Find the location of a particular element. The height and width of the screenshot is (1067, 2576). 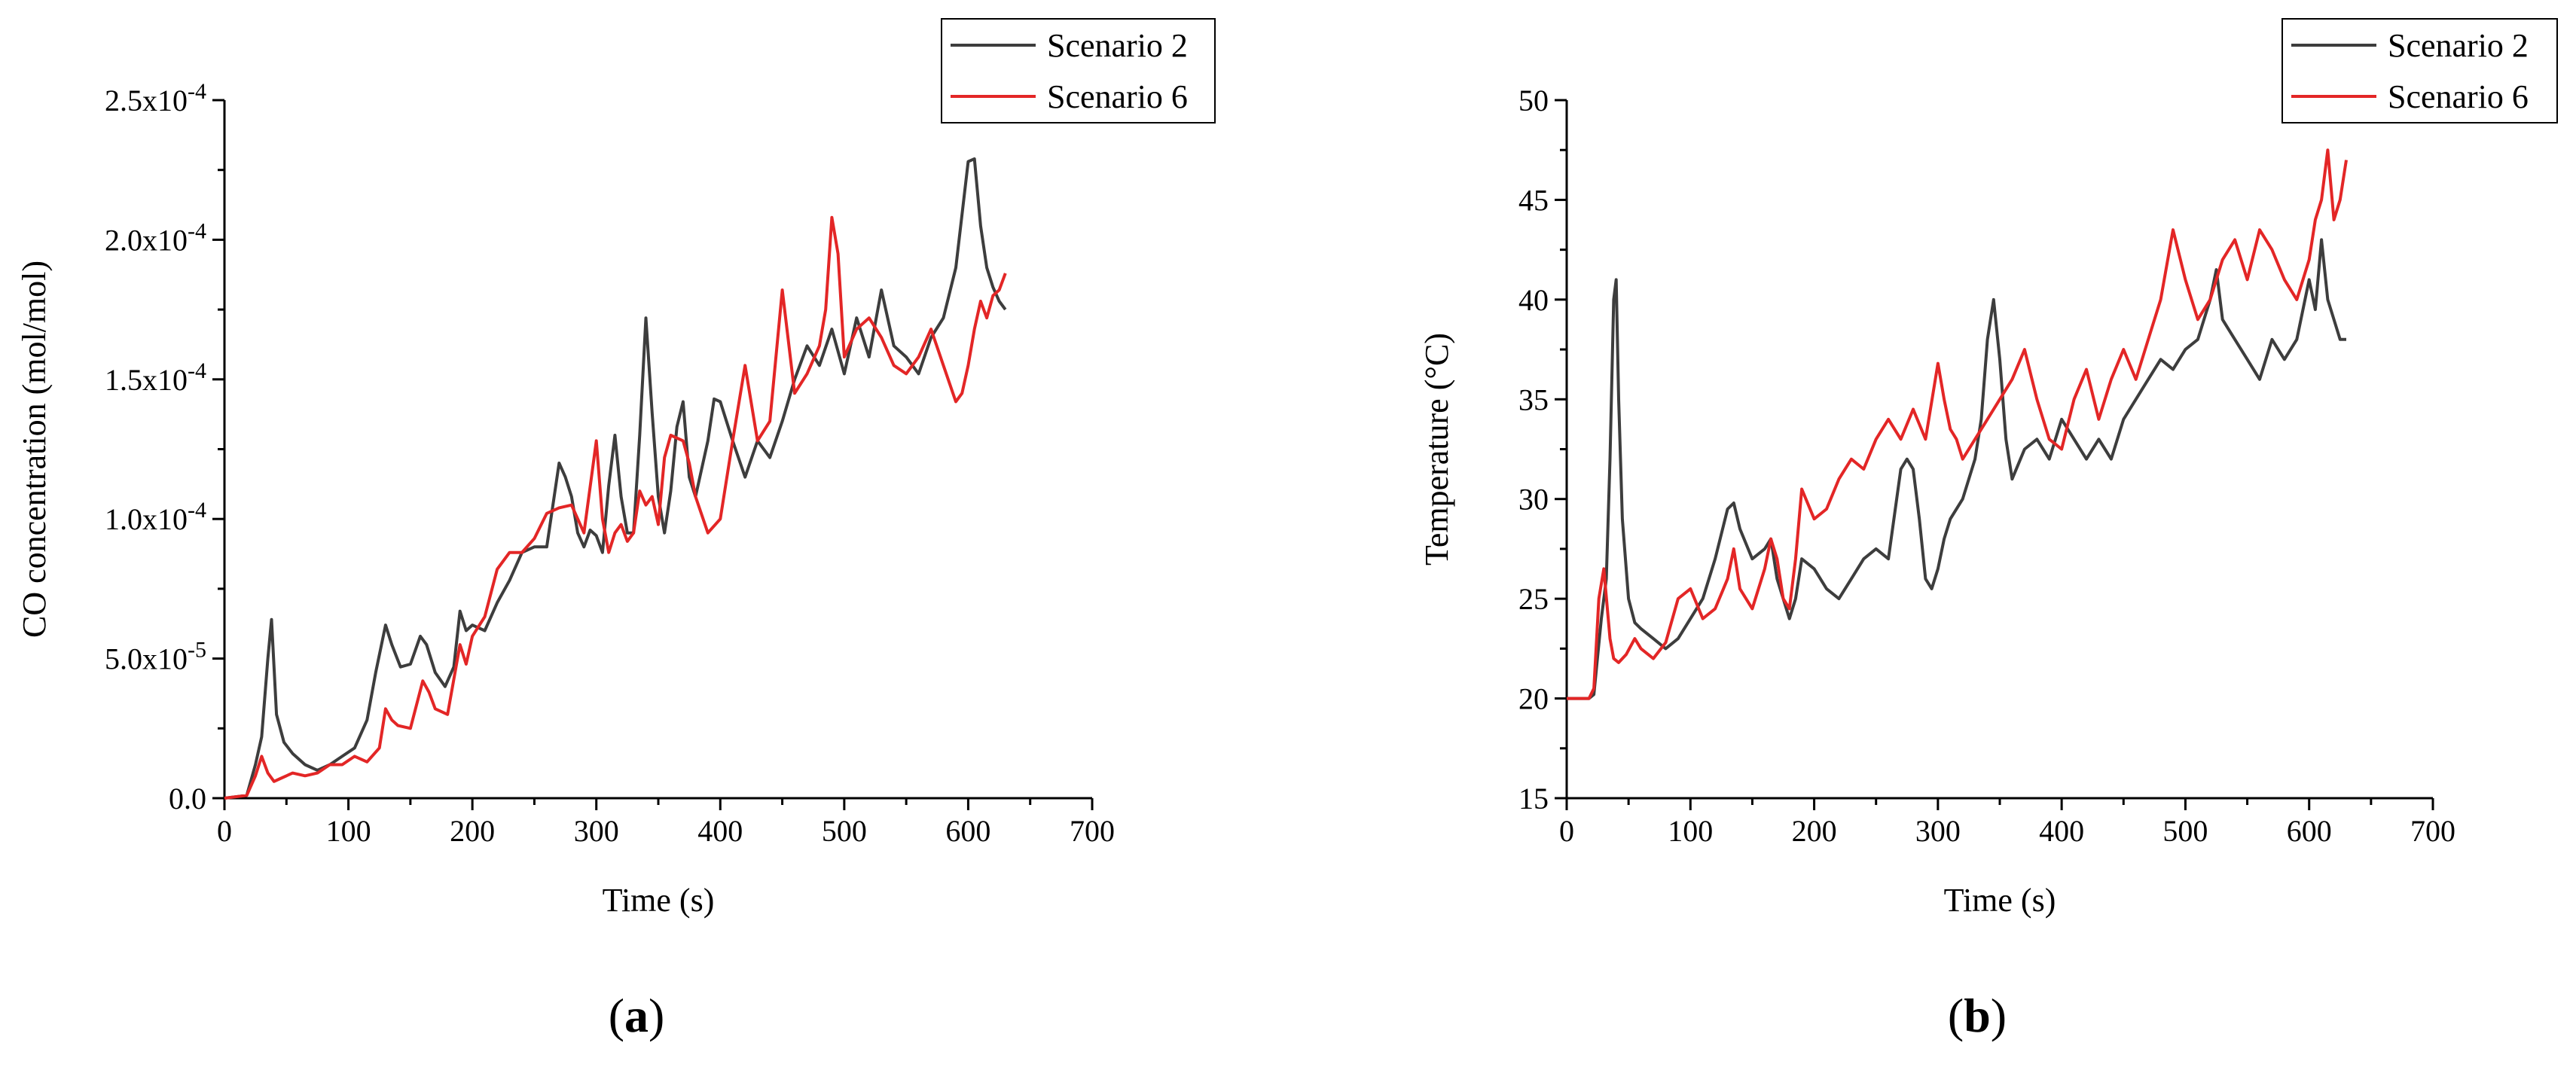

y-tick-label: 35 is located at coordinates (1534, 399).